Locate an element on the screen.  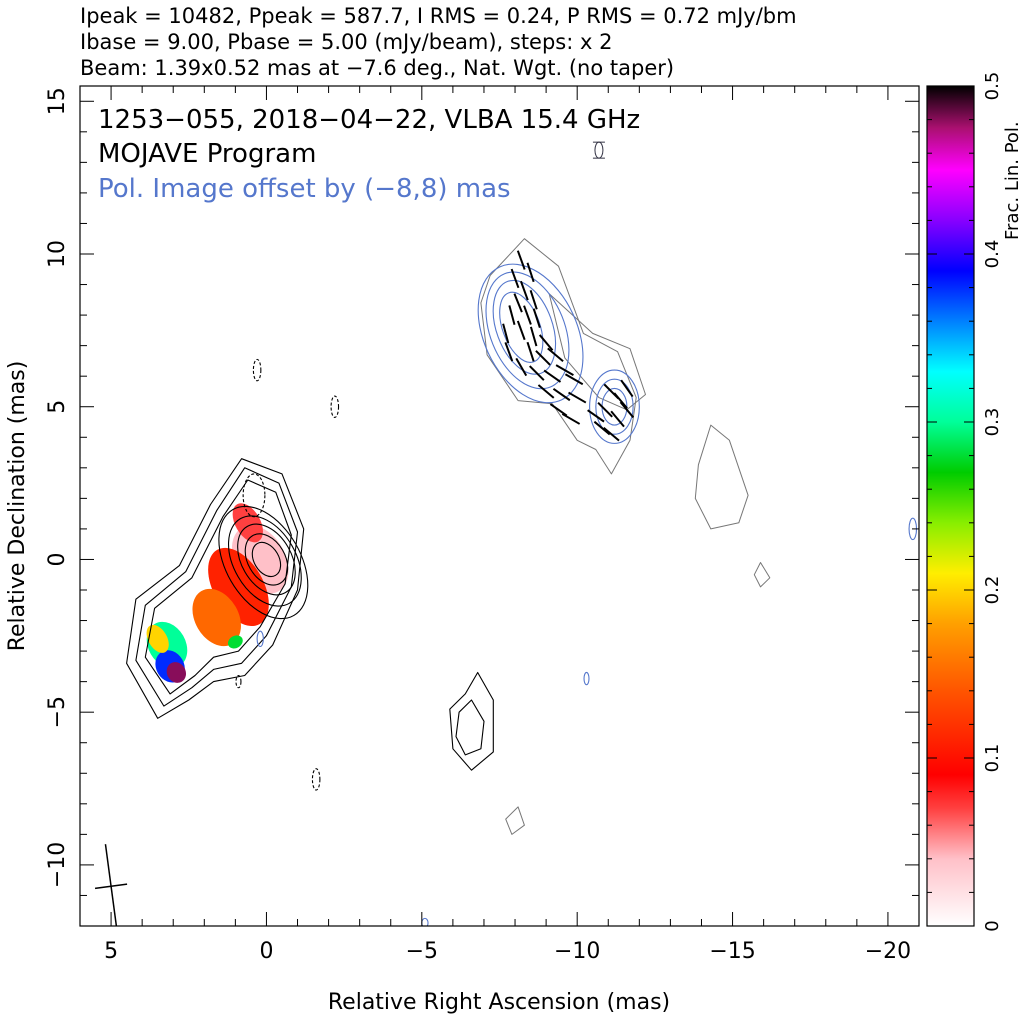
x-tick-label: −5 is located at coordinates (422, 951).